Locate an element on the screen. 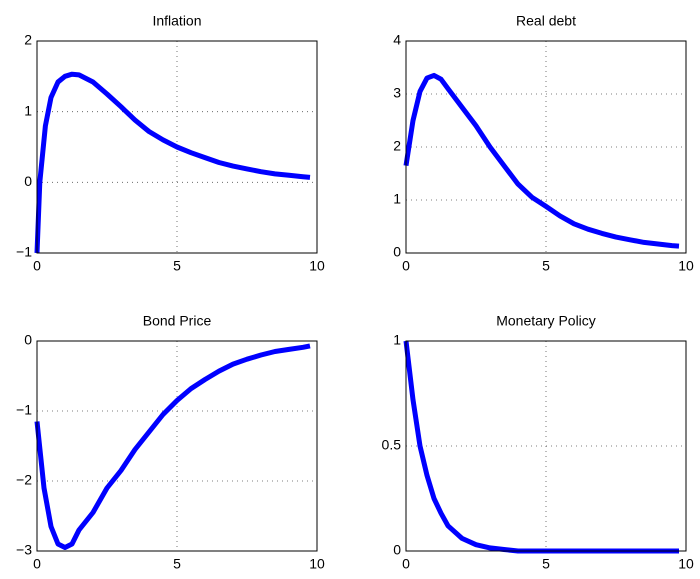  chart-title: Inflation is located at coordinates (176, 21).